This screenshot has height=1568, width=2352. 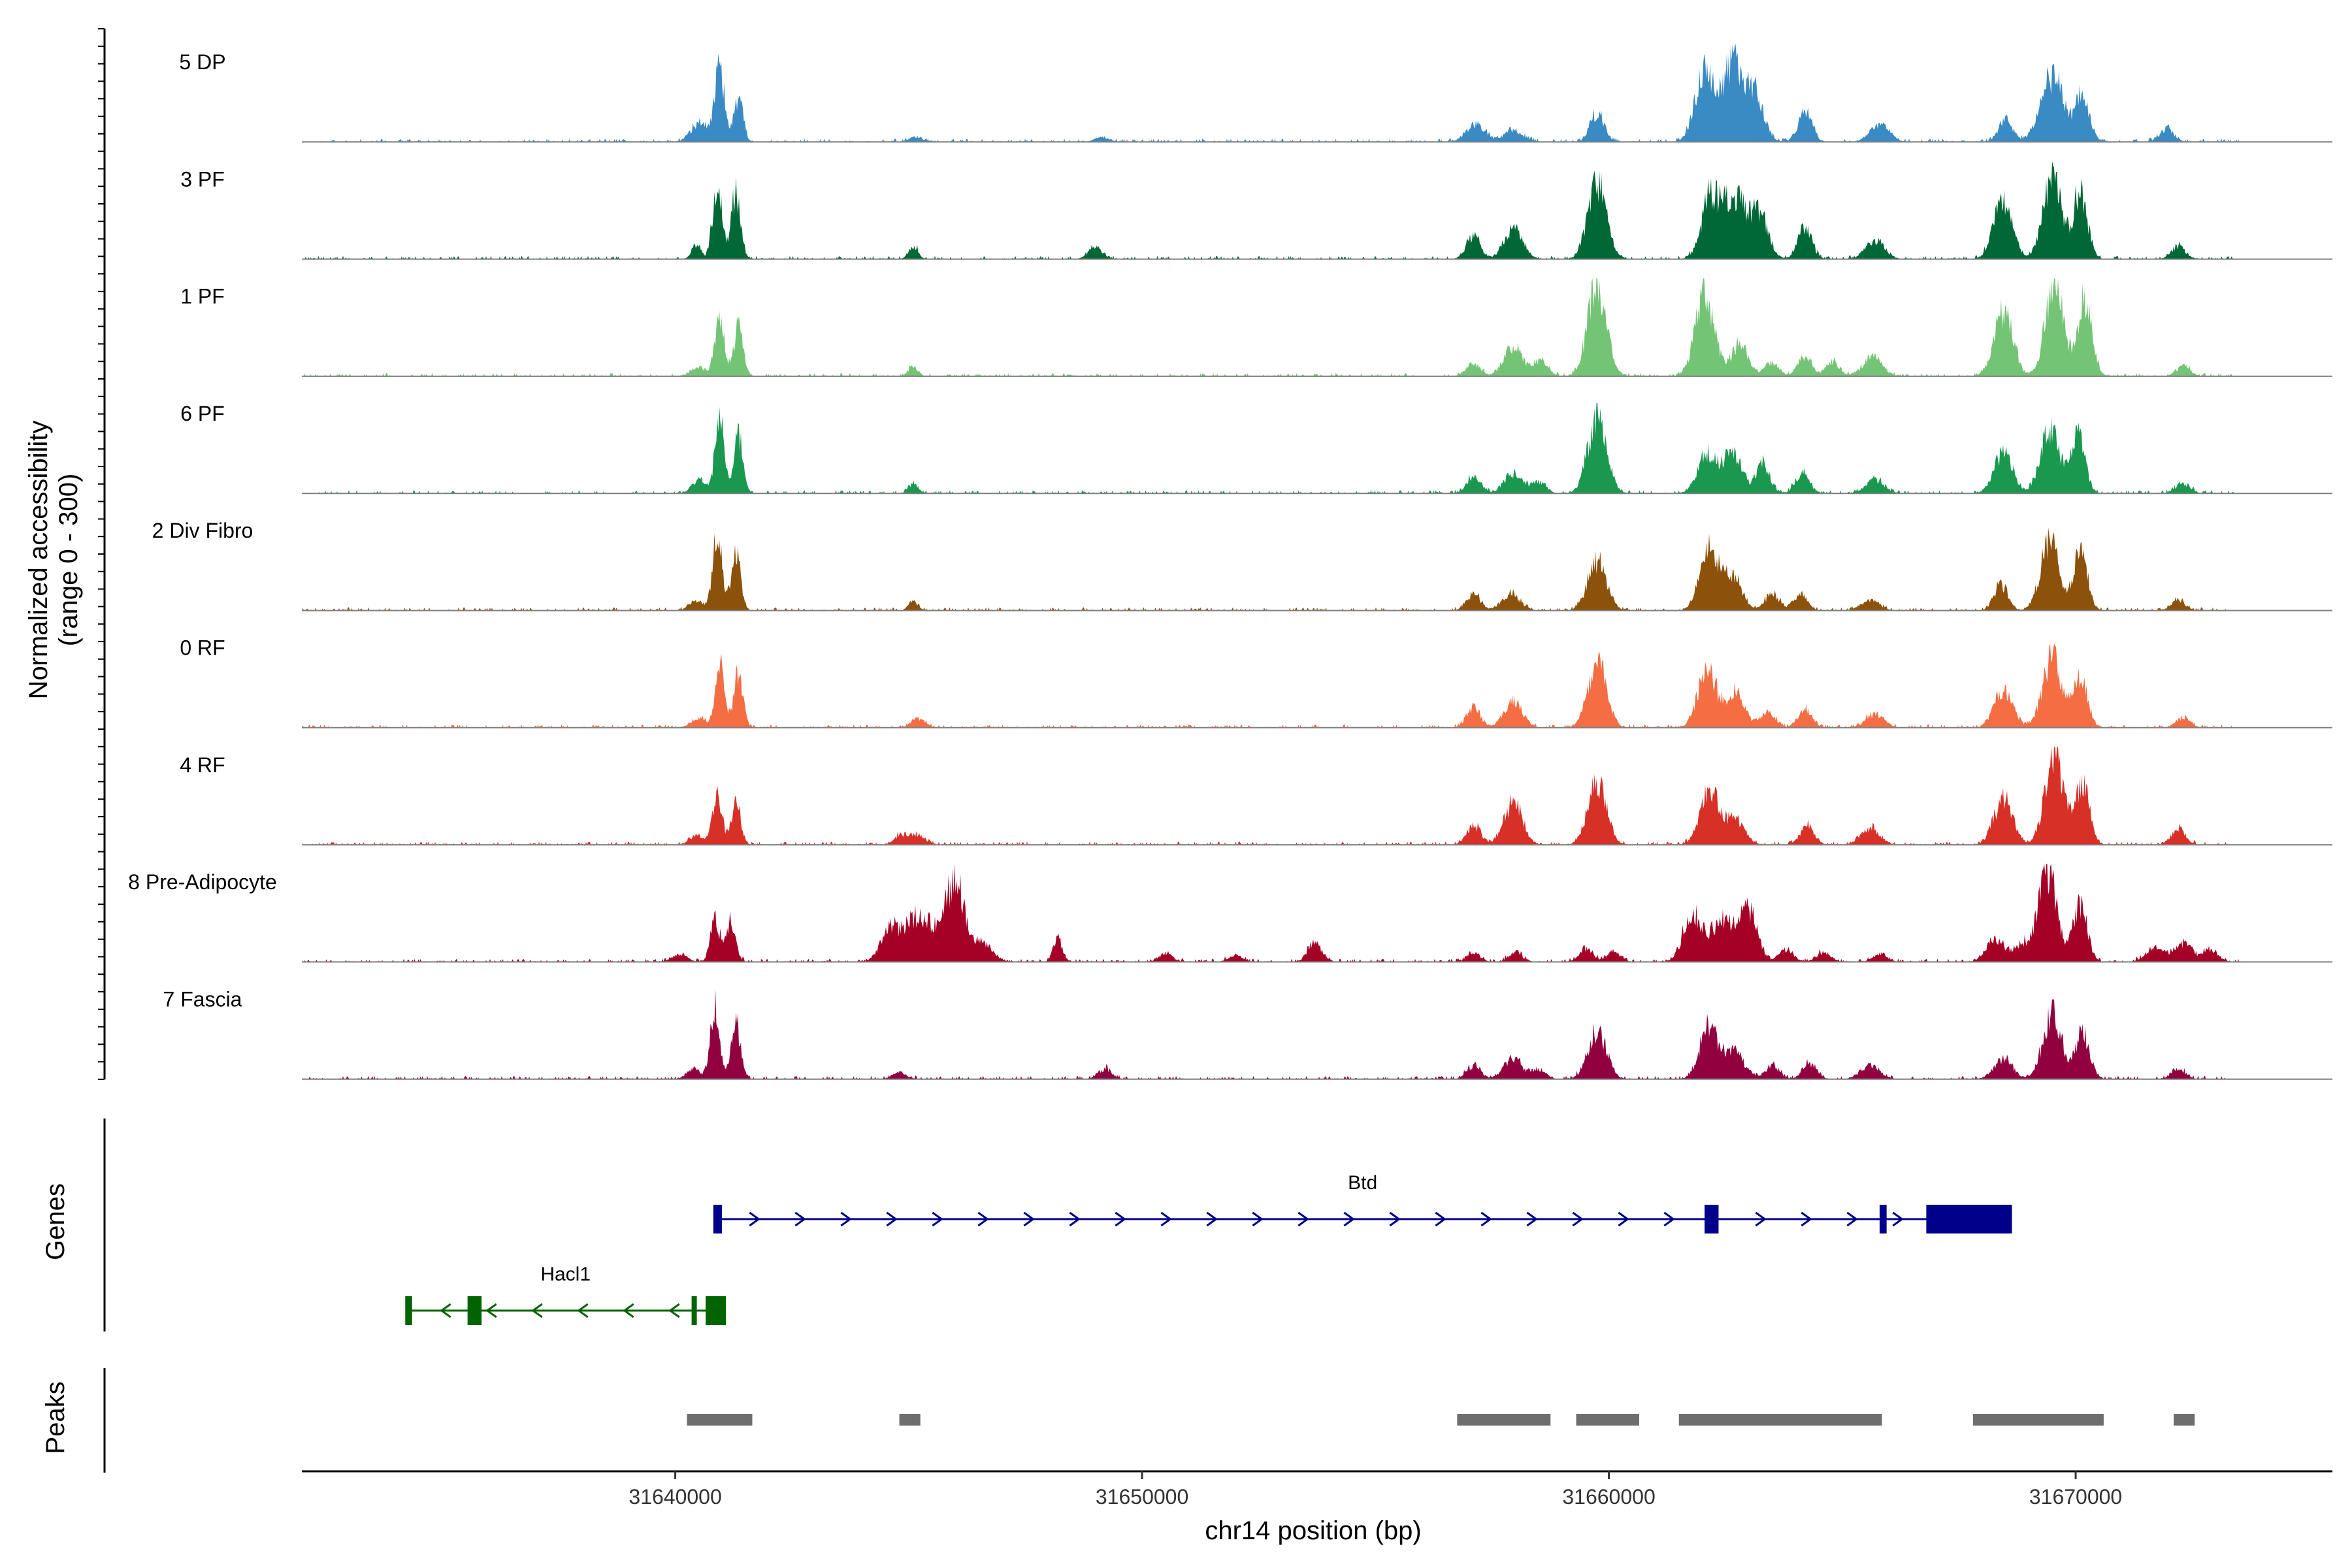 What do you see at coordinates (202, 530) in the screenshot?
I see `track-label: 2 Div Fibro` at bounding box center [202, 530].